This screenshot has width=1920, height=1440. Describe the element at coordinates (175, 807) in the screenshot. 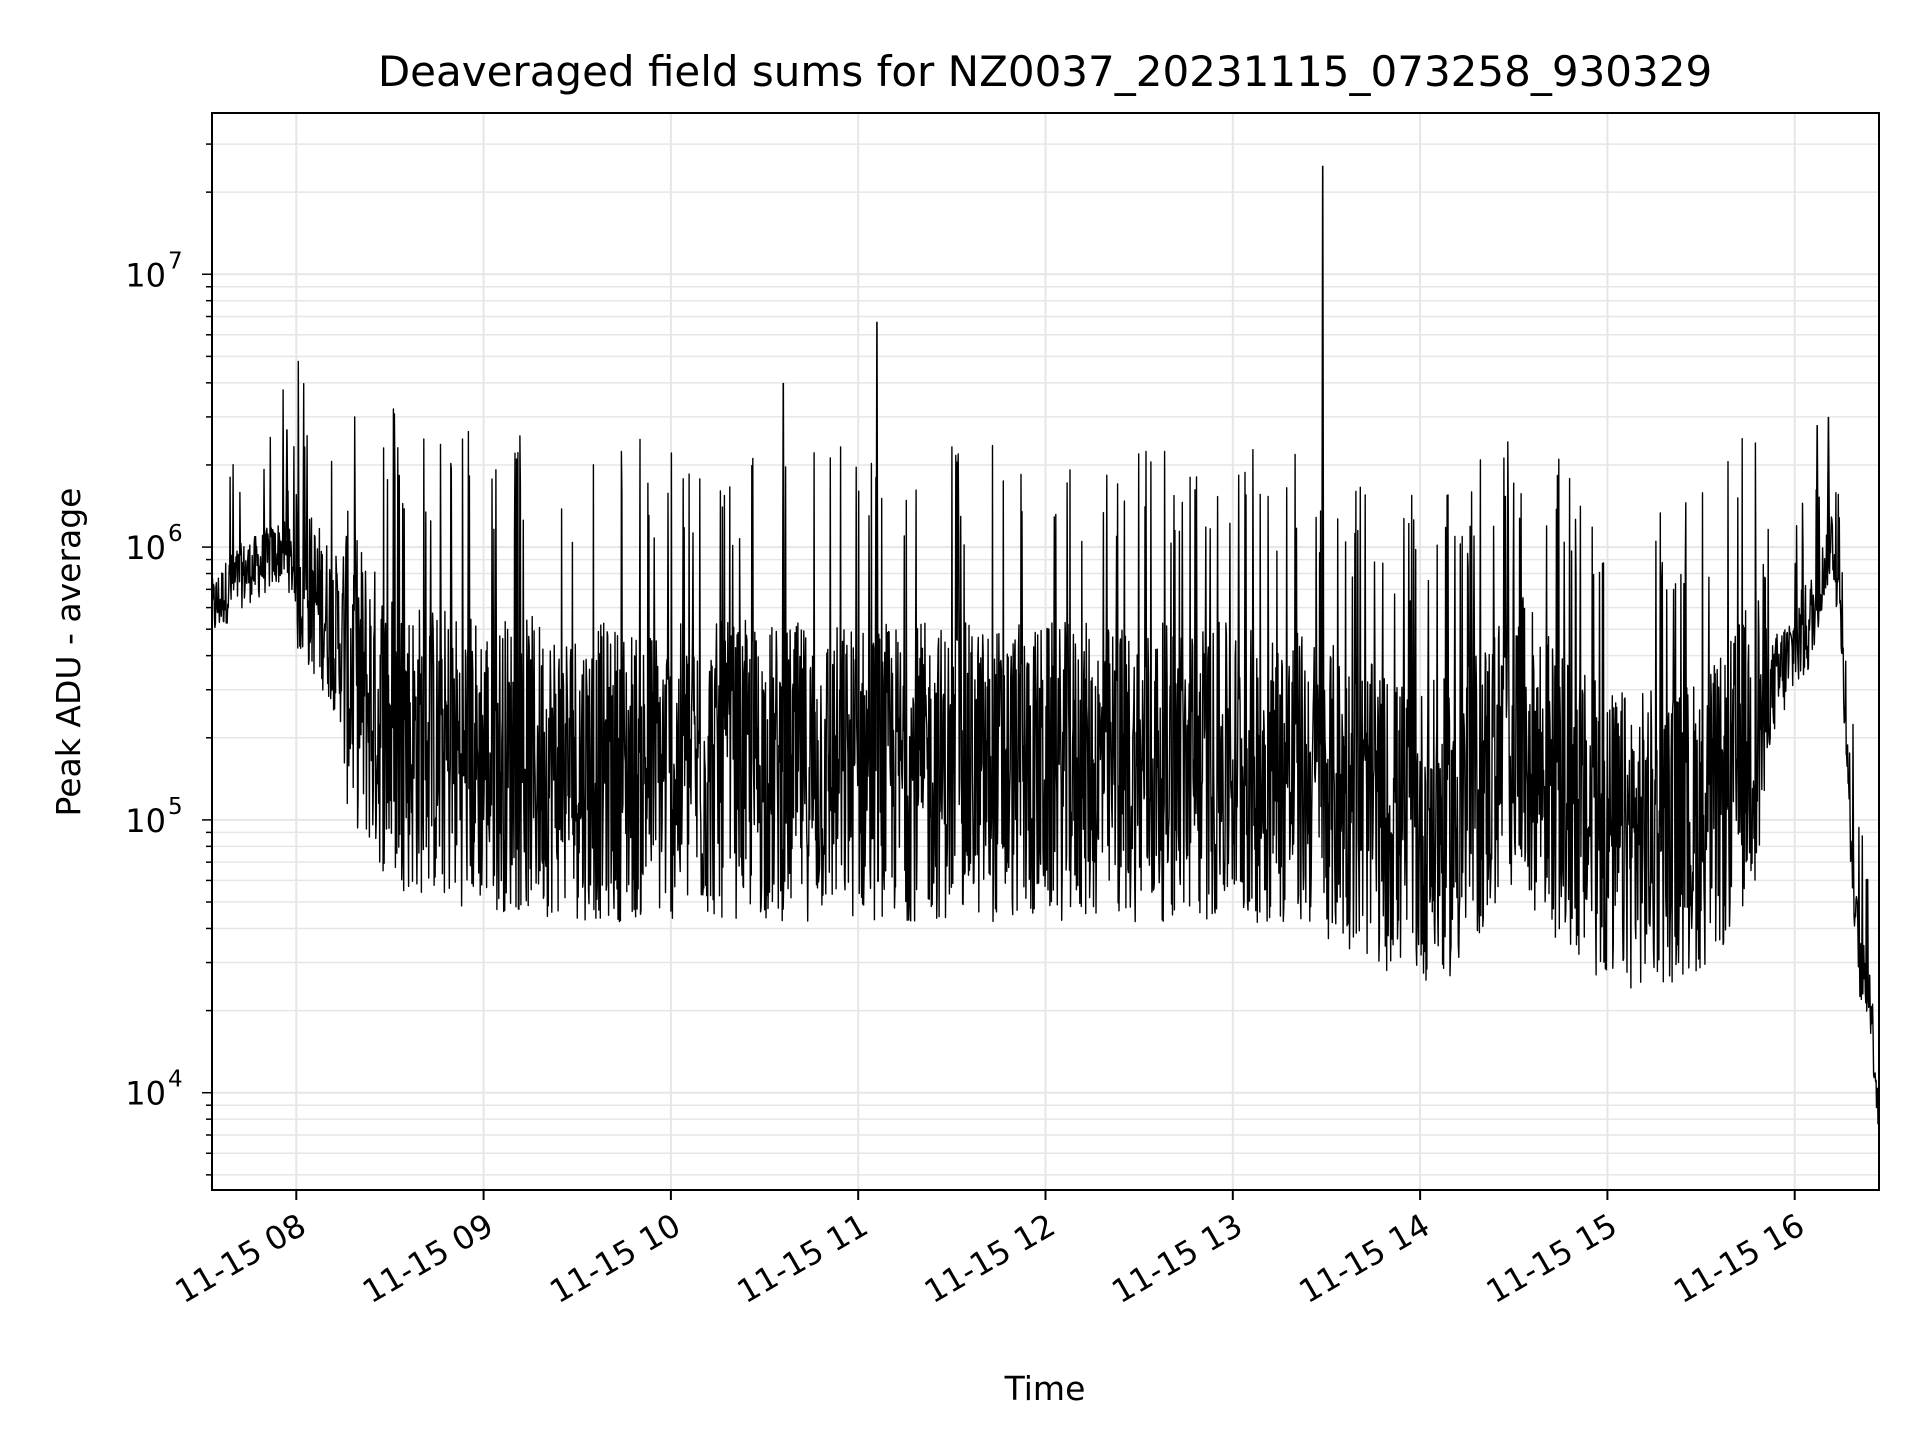

I see `y-tick-exponent: 5` at that location.